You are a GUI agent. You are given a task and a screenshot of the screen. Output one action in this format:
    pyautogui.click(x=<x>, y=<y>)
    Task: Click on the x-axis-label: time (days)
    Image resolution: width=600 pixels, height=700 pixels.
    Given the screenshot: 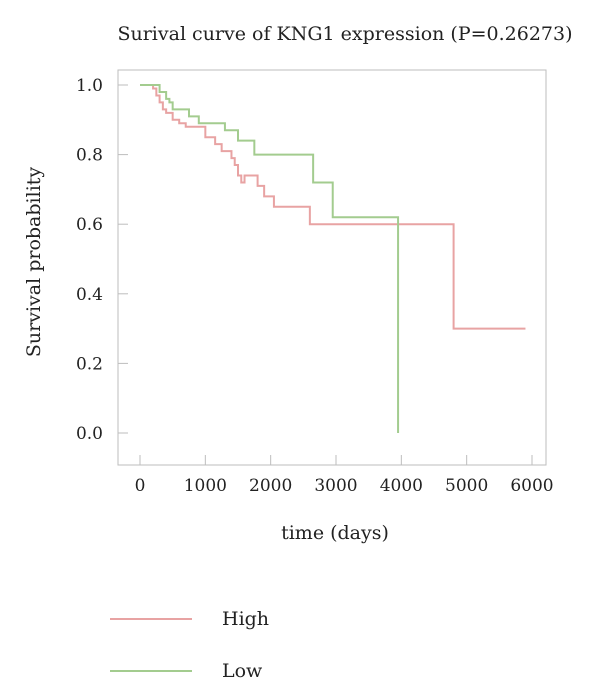 What is the action you would take?
    pyautogui.click(x=335, y=533)
    